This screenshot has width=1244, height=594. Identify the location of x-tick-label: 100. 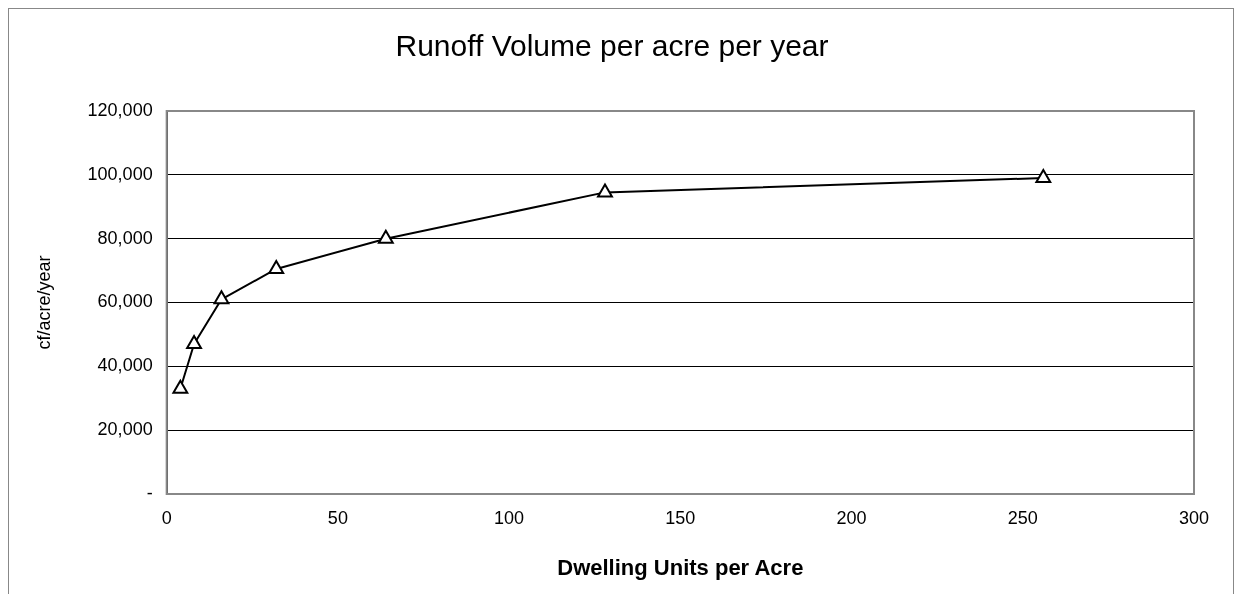
(509, 517).